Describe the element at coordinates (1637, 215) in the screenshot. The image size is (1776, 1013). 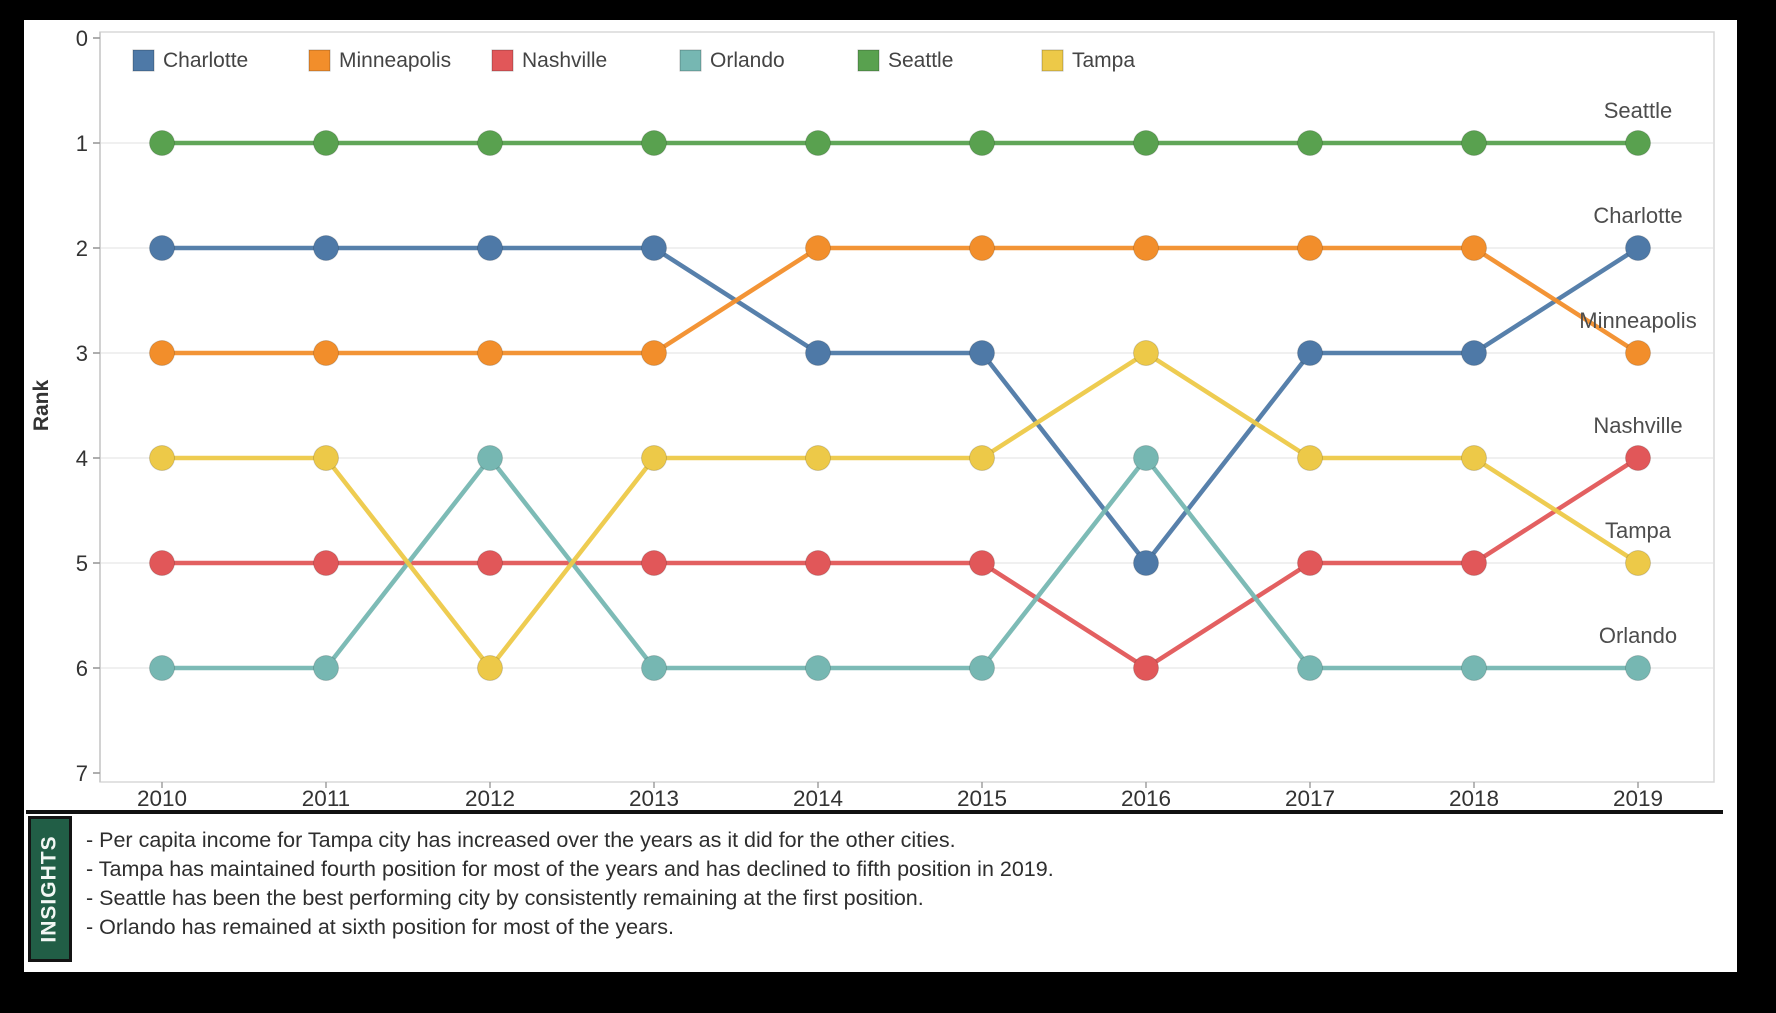
I see `end-label-charlotte: Charlotte` at that location.